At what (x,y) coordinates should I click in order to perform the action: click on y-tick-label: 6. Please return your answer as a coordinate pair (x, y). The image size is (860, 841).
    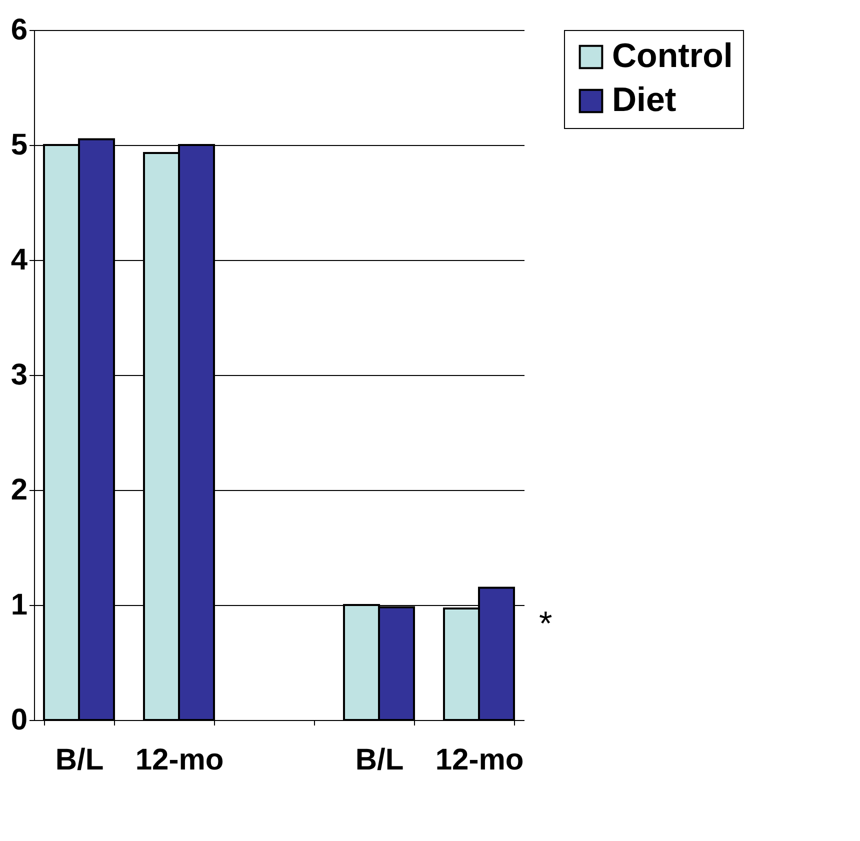
    Looking at the image, I should click on (19, 30).